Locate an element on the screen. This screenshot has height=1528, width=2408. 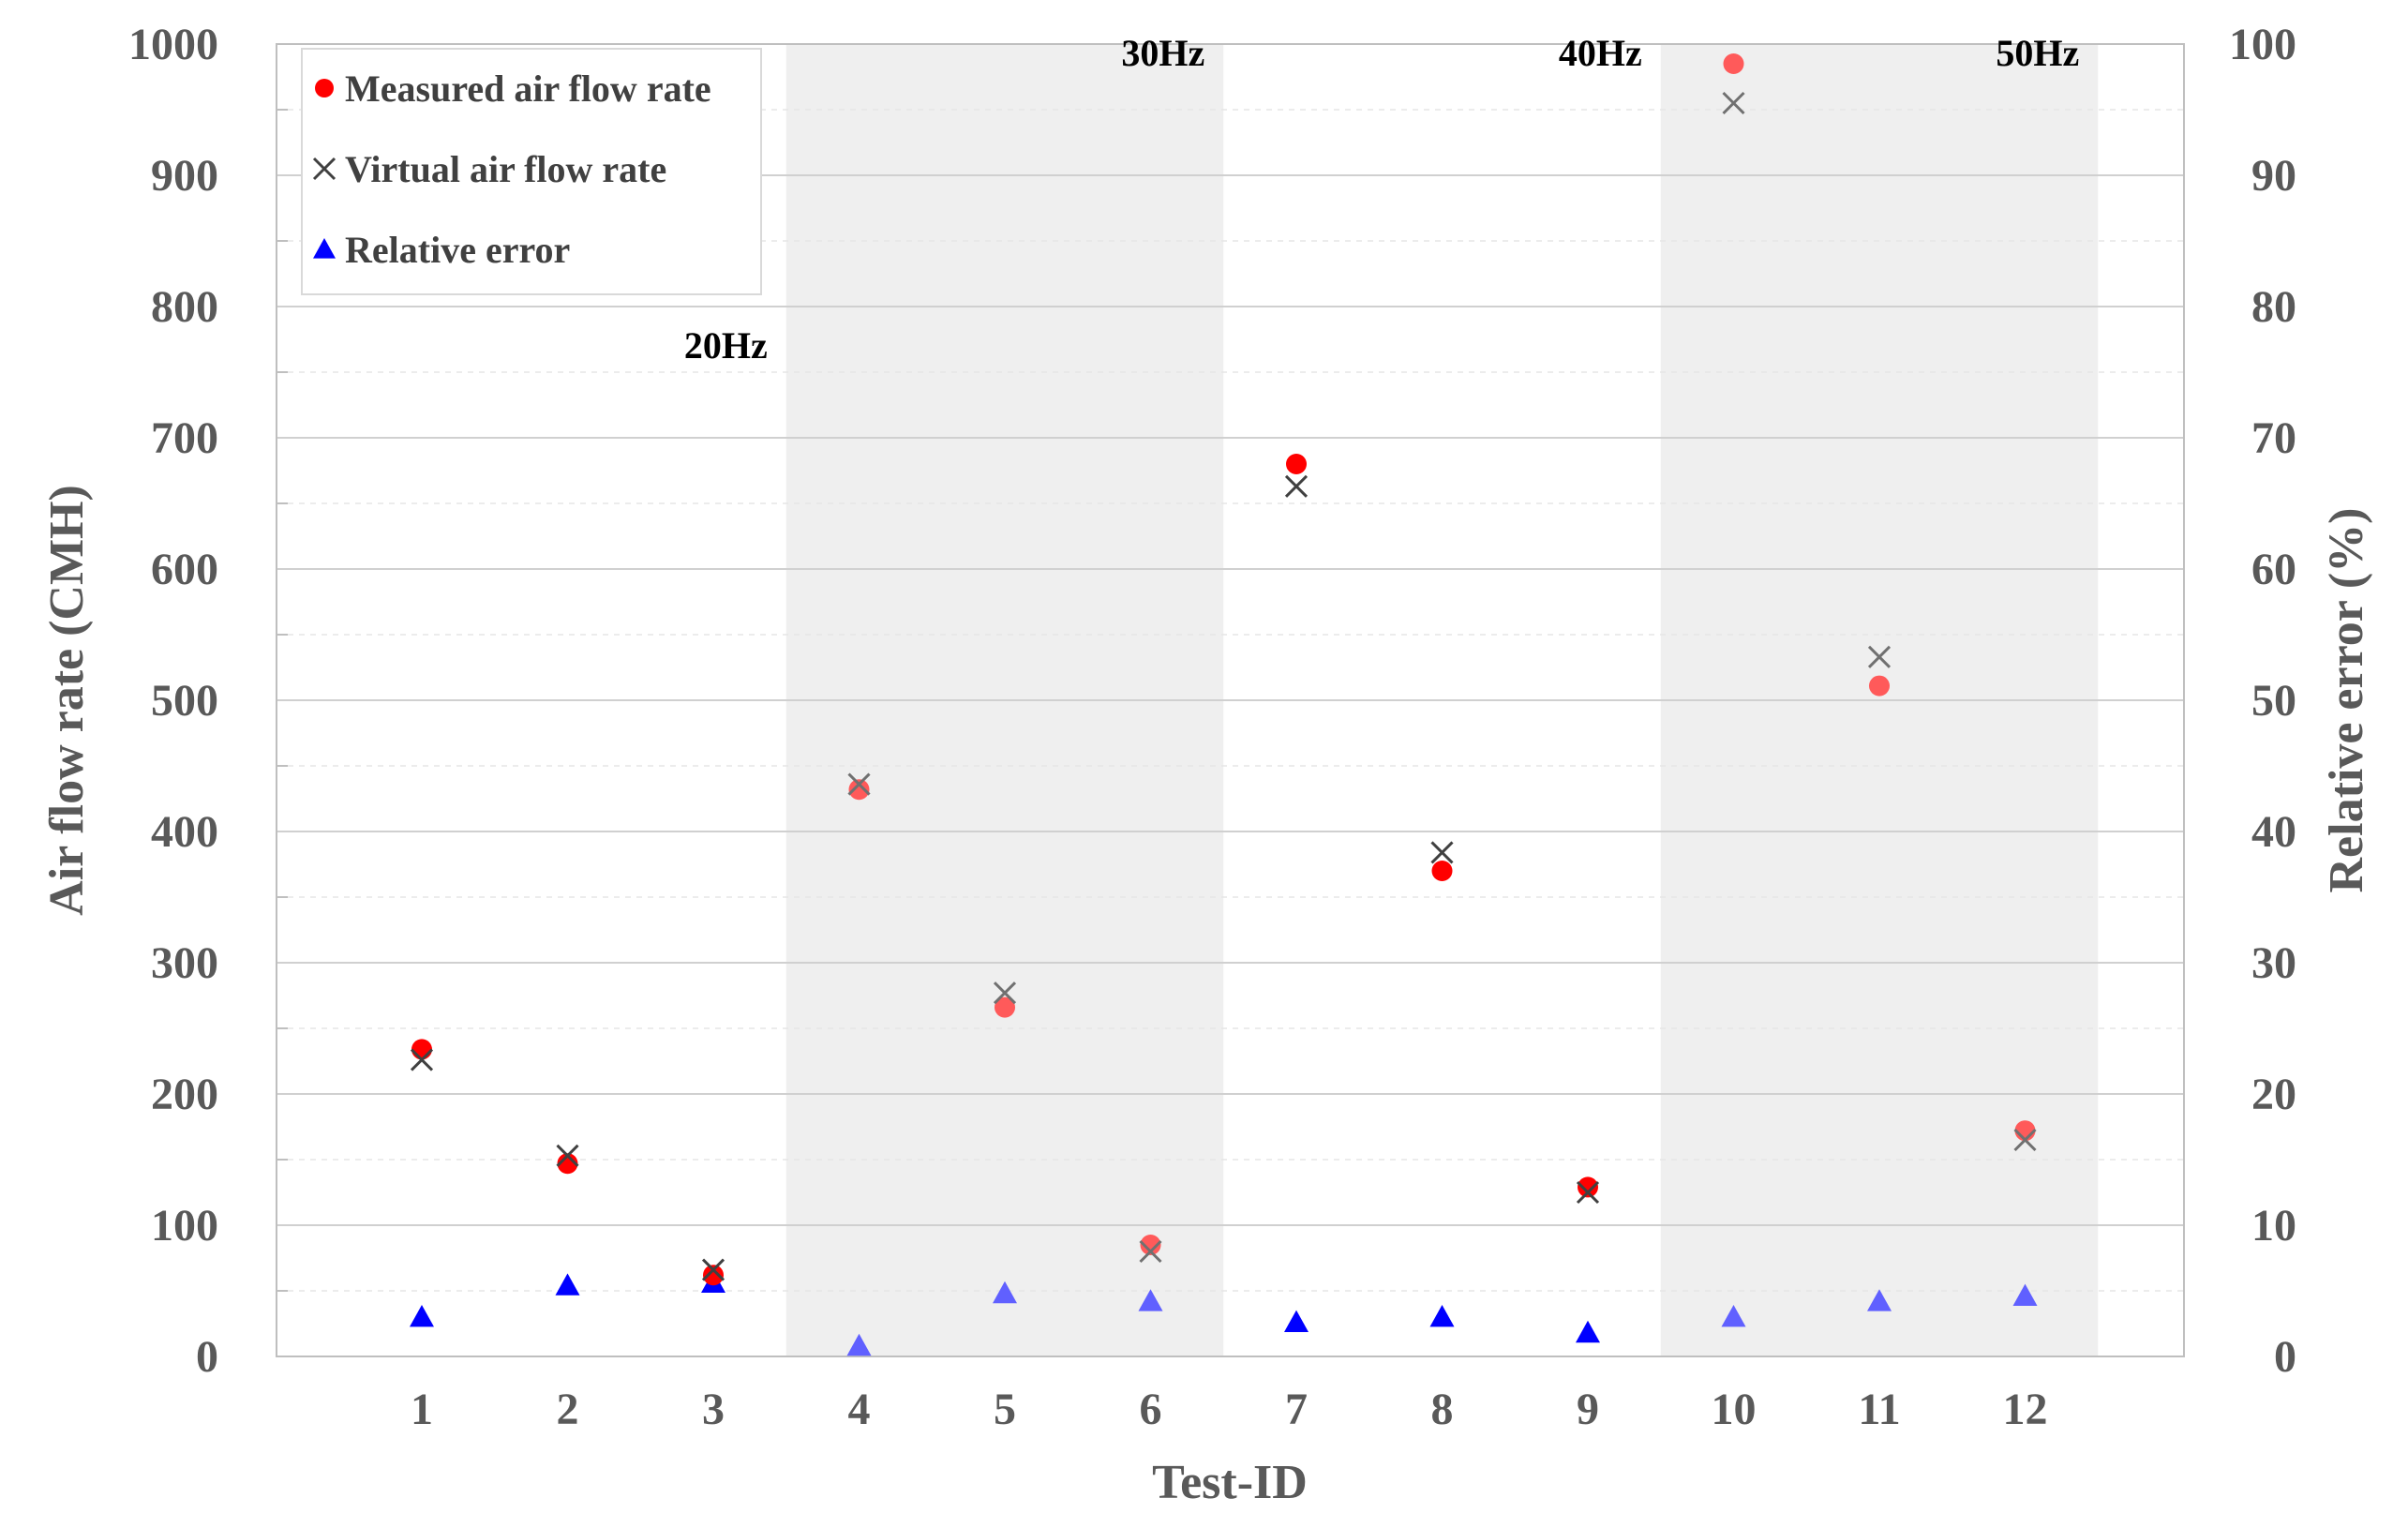
x-tick-label: 2 is located at coordinates (568, 1409).